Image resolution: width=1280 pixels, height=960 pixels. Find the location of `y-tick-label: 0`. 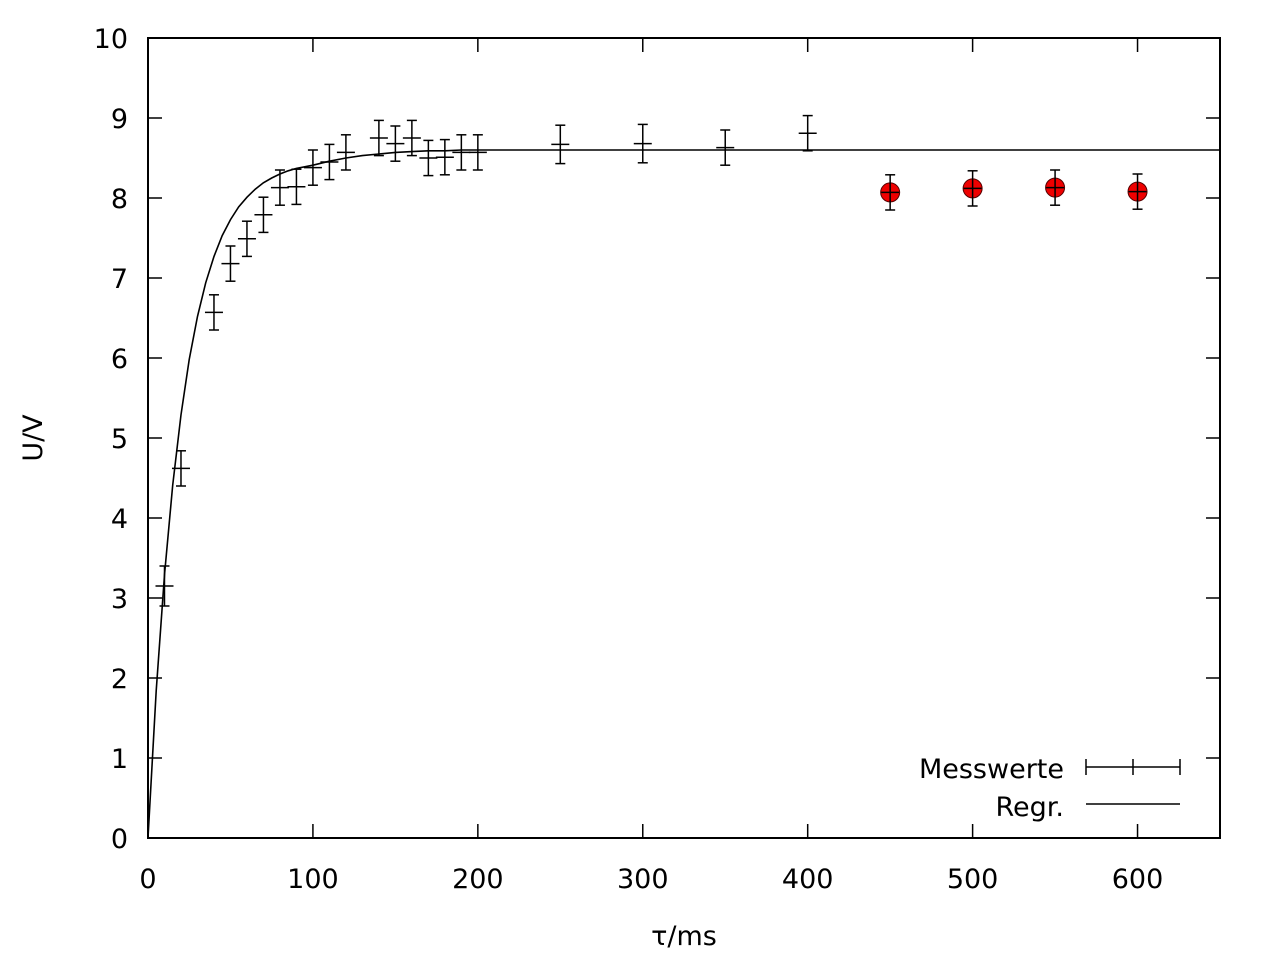

y-tick-label: 0 is located at coordinates (119, 839).